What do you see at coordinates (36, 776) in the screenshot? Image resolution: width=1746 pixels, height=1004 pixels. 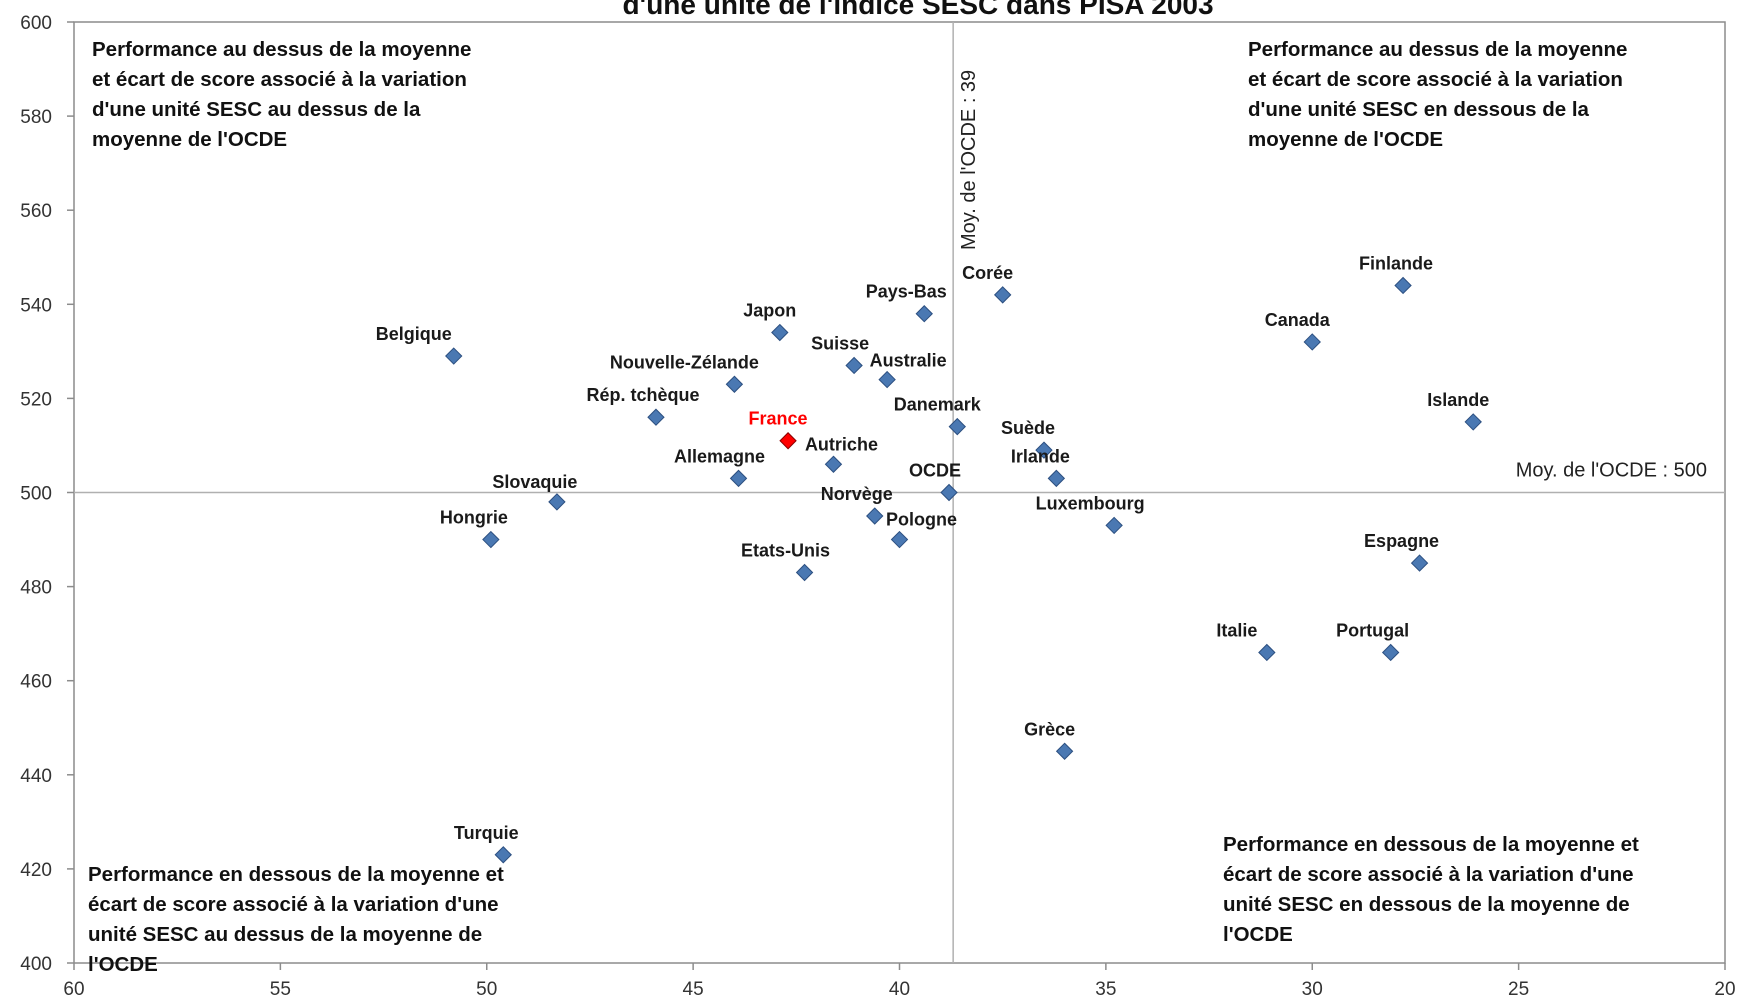 I see `y-tick-label: 440` at bounding box center [36, 776].